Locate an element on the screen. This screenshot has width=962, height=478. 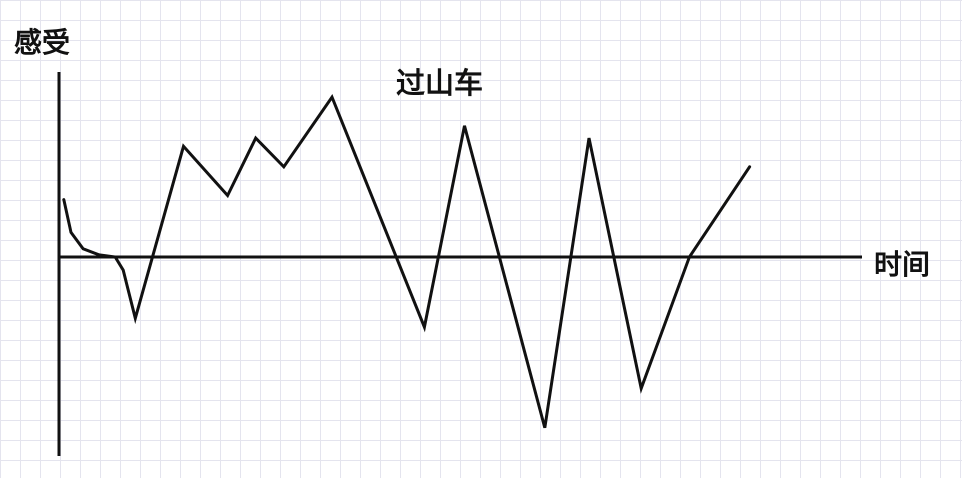
chart-title: 过山车 is located at coordinates (439, 83).